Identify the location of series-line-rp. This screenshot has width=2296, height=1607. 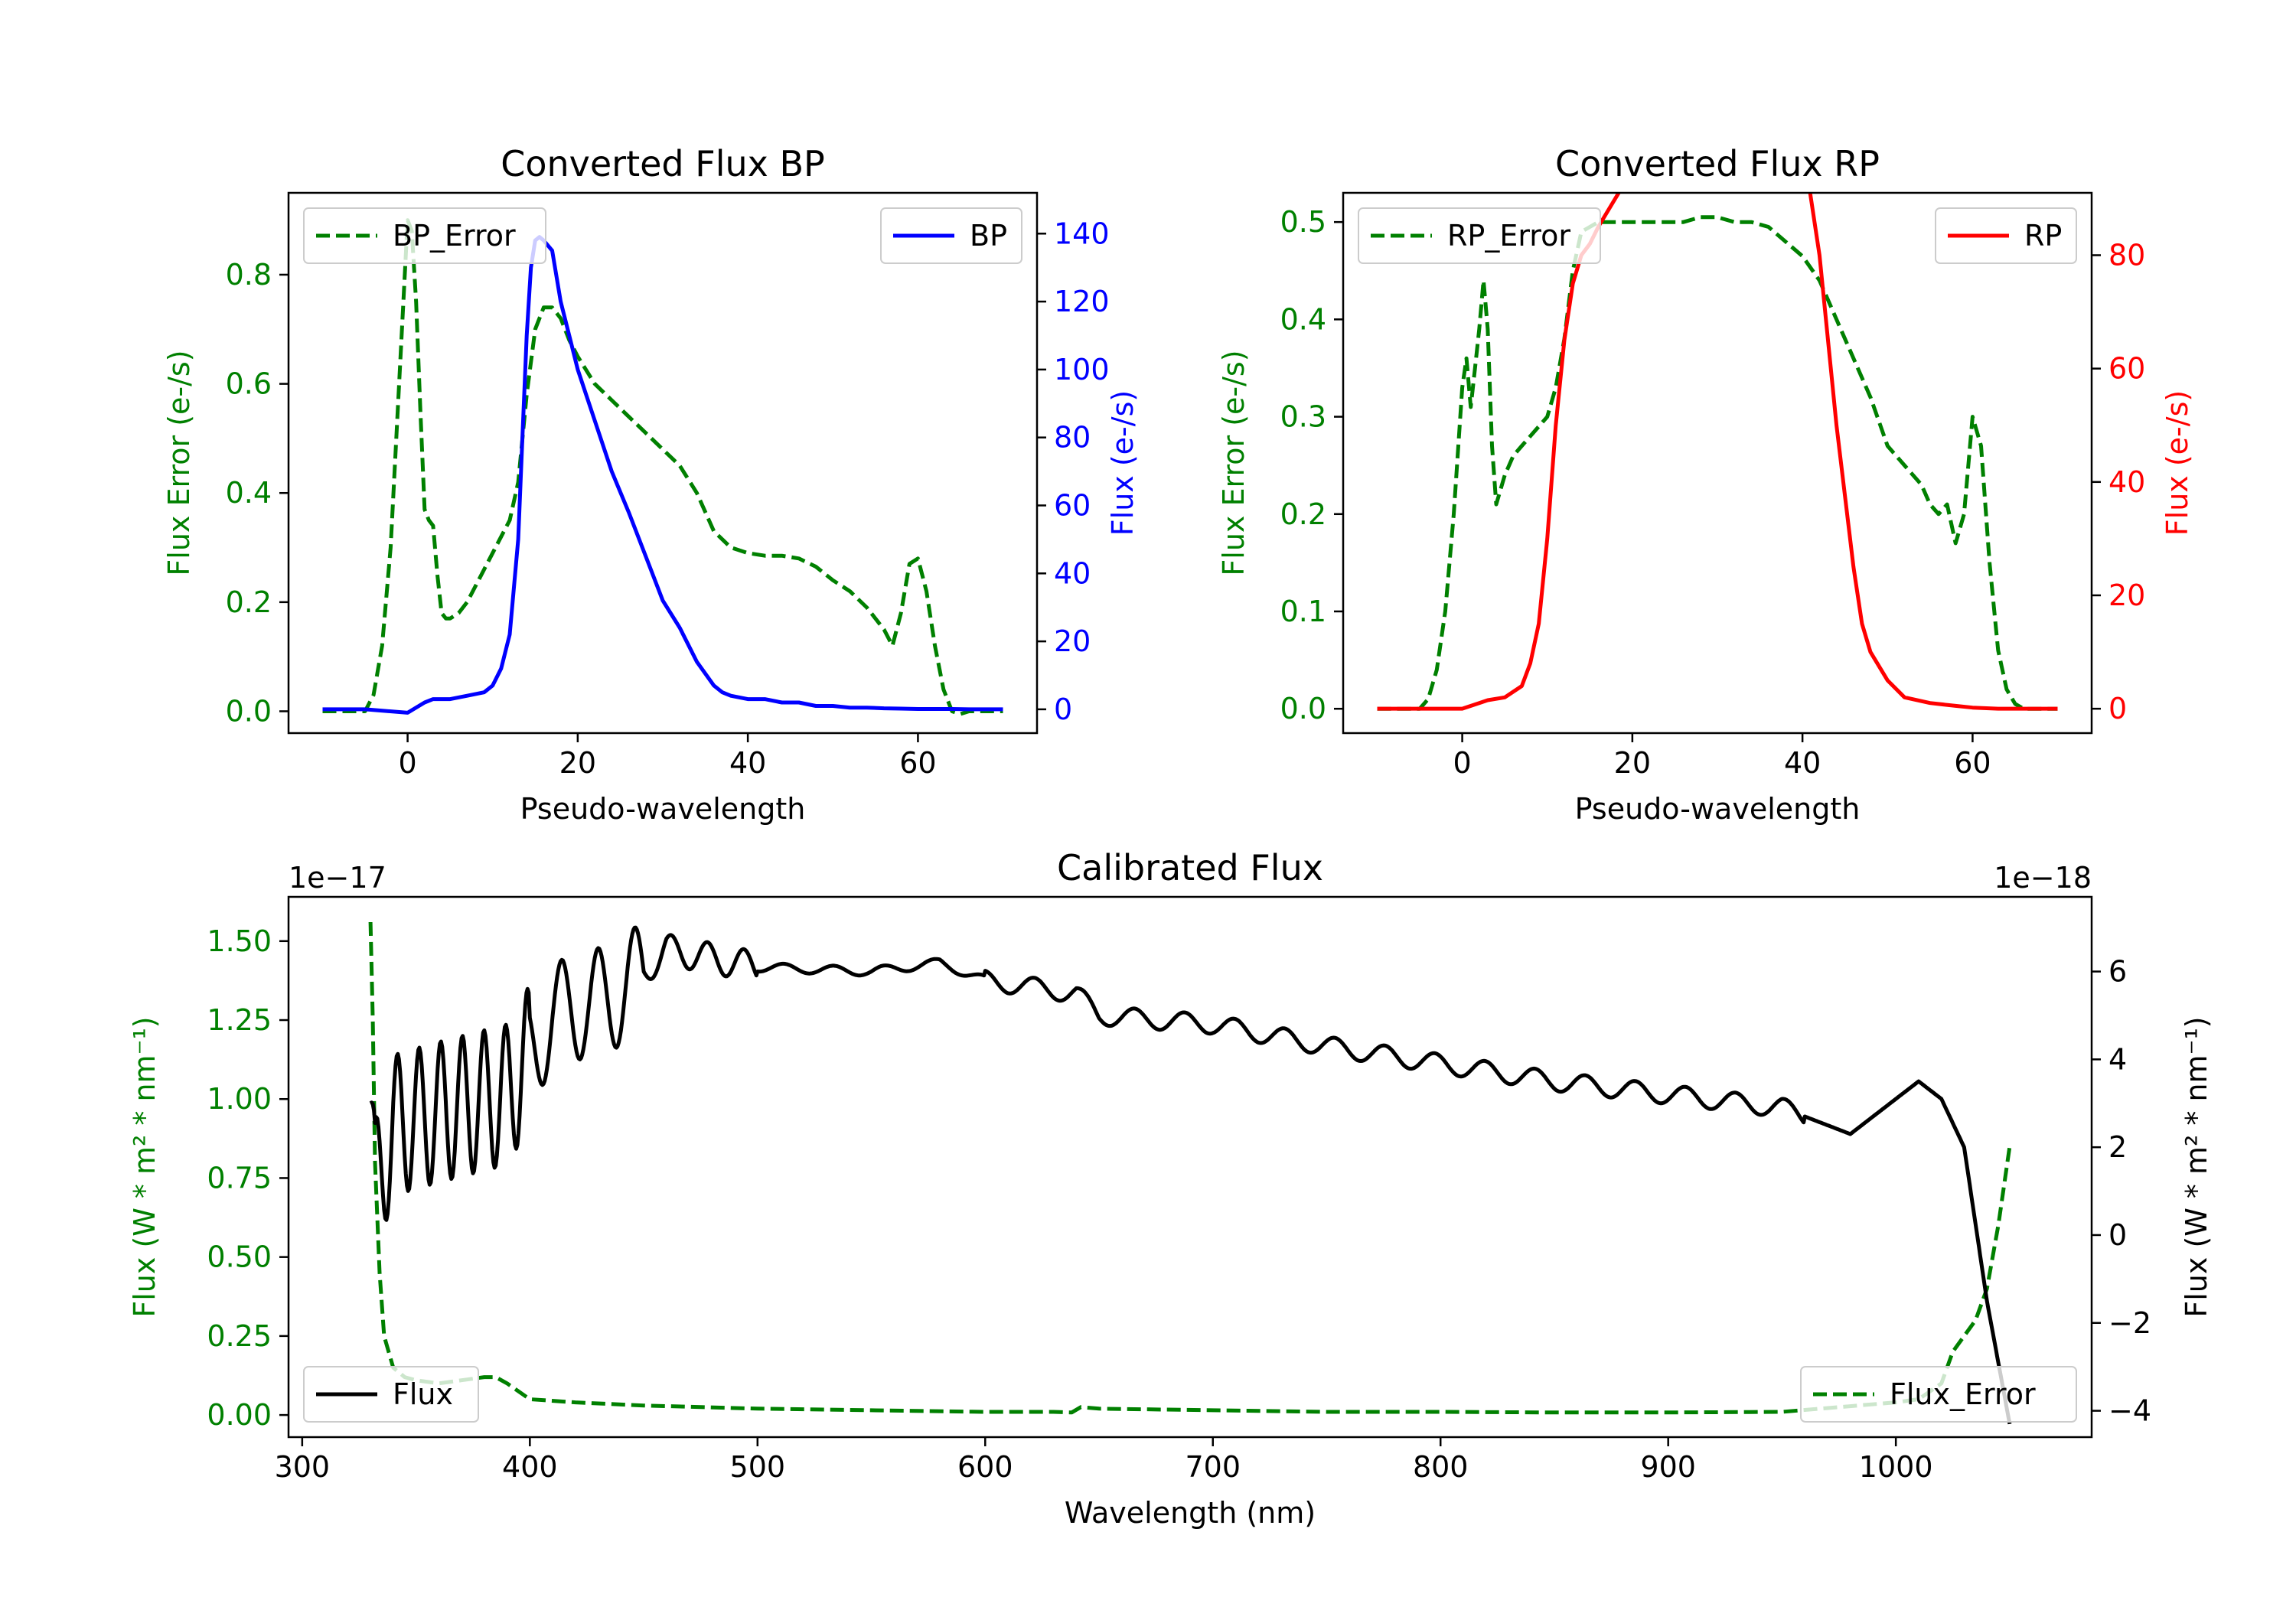
(1717, 452).